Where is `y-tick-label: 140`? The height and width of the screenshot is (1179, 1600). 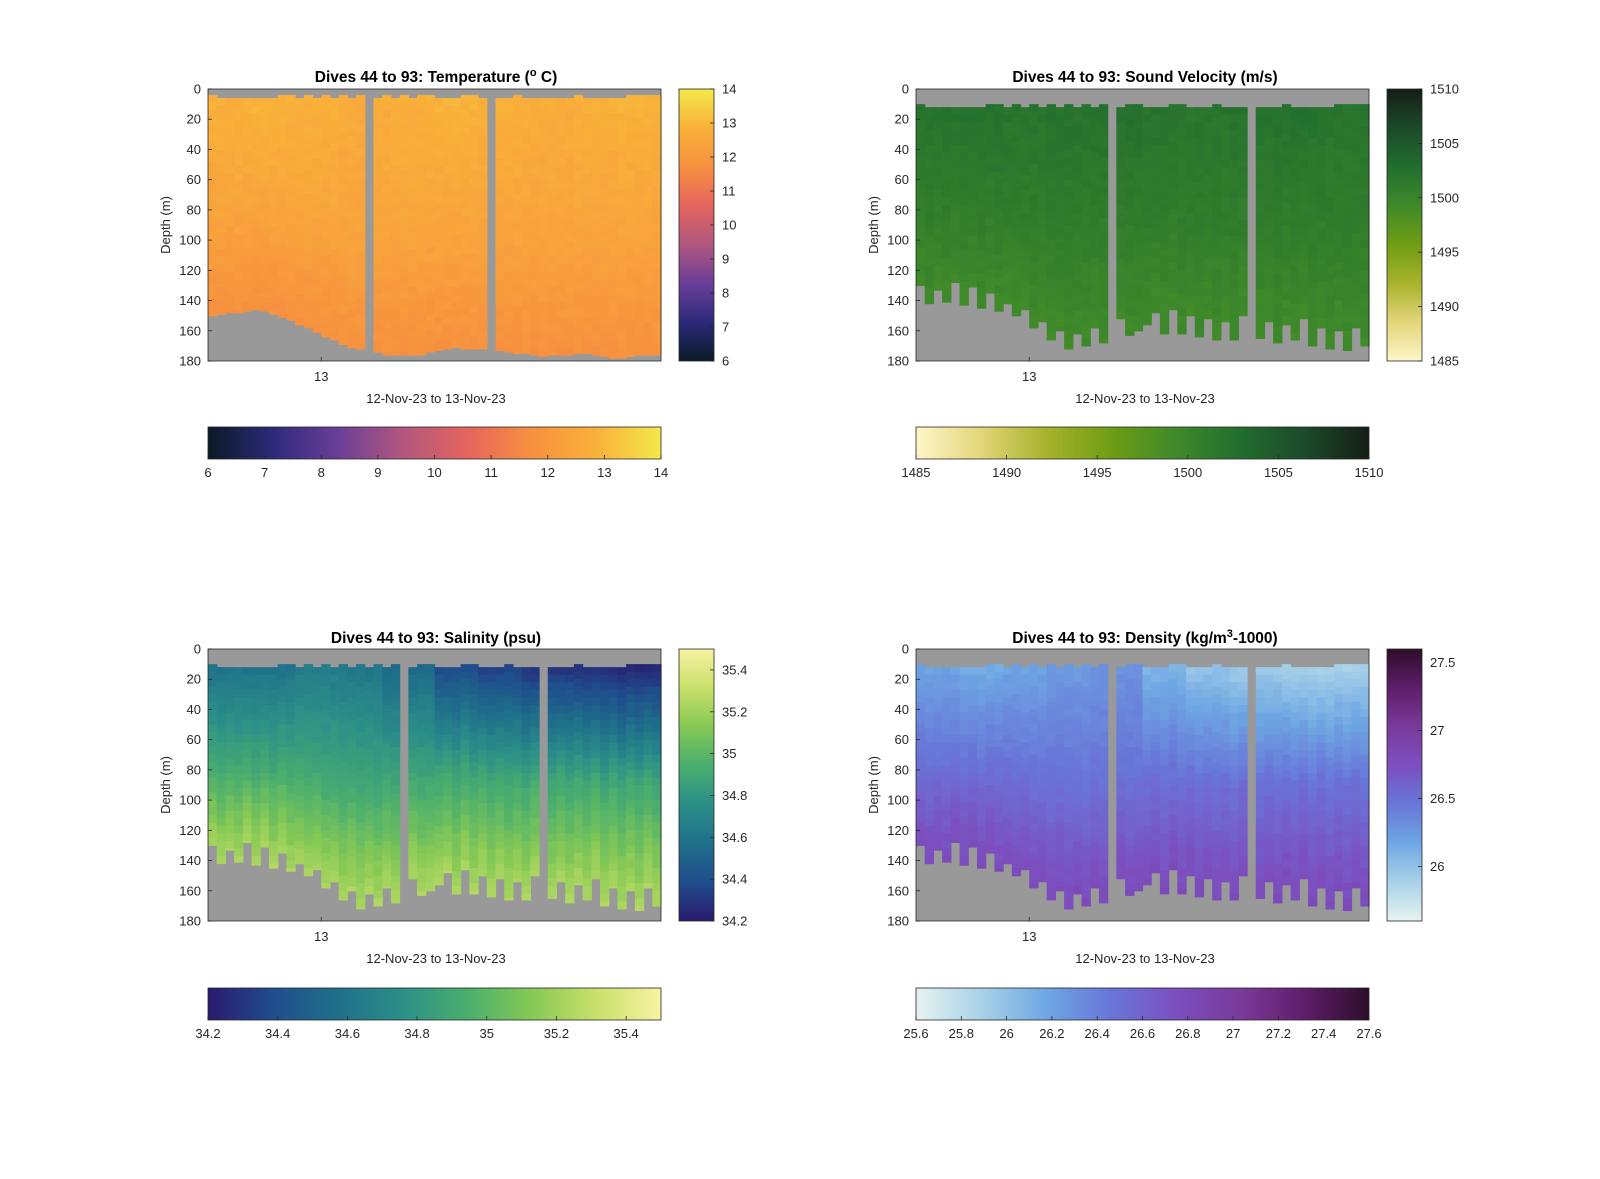
y-tick-label: 140 is located at coordinates (898, 300).